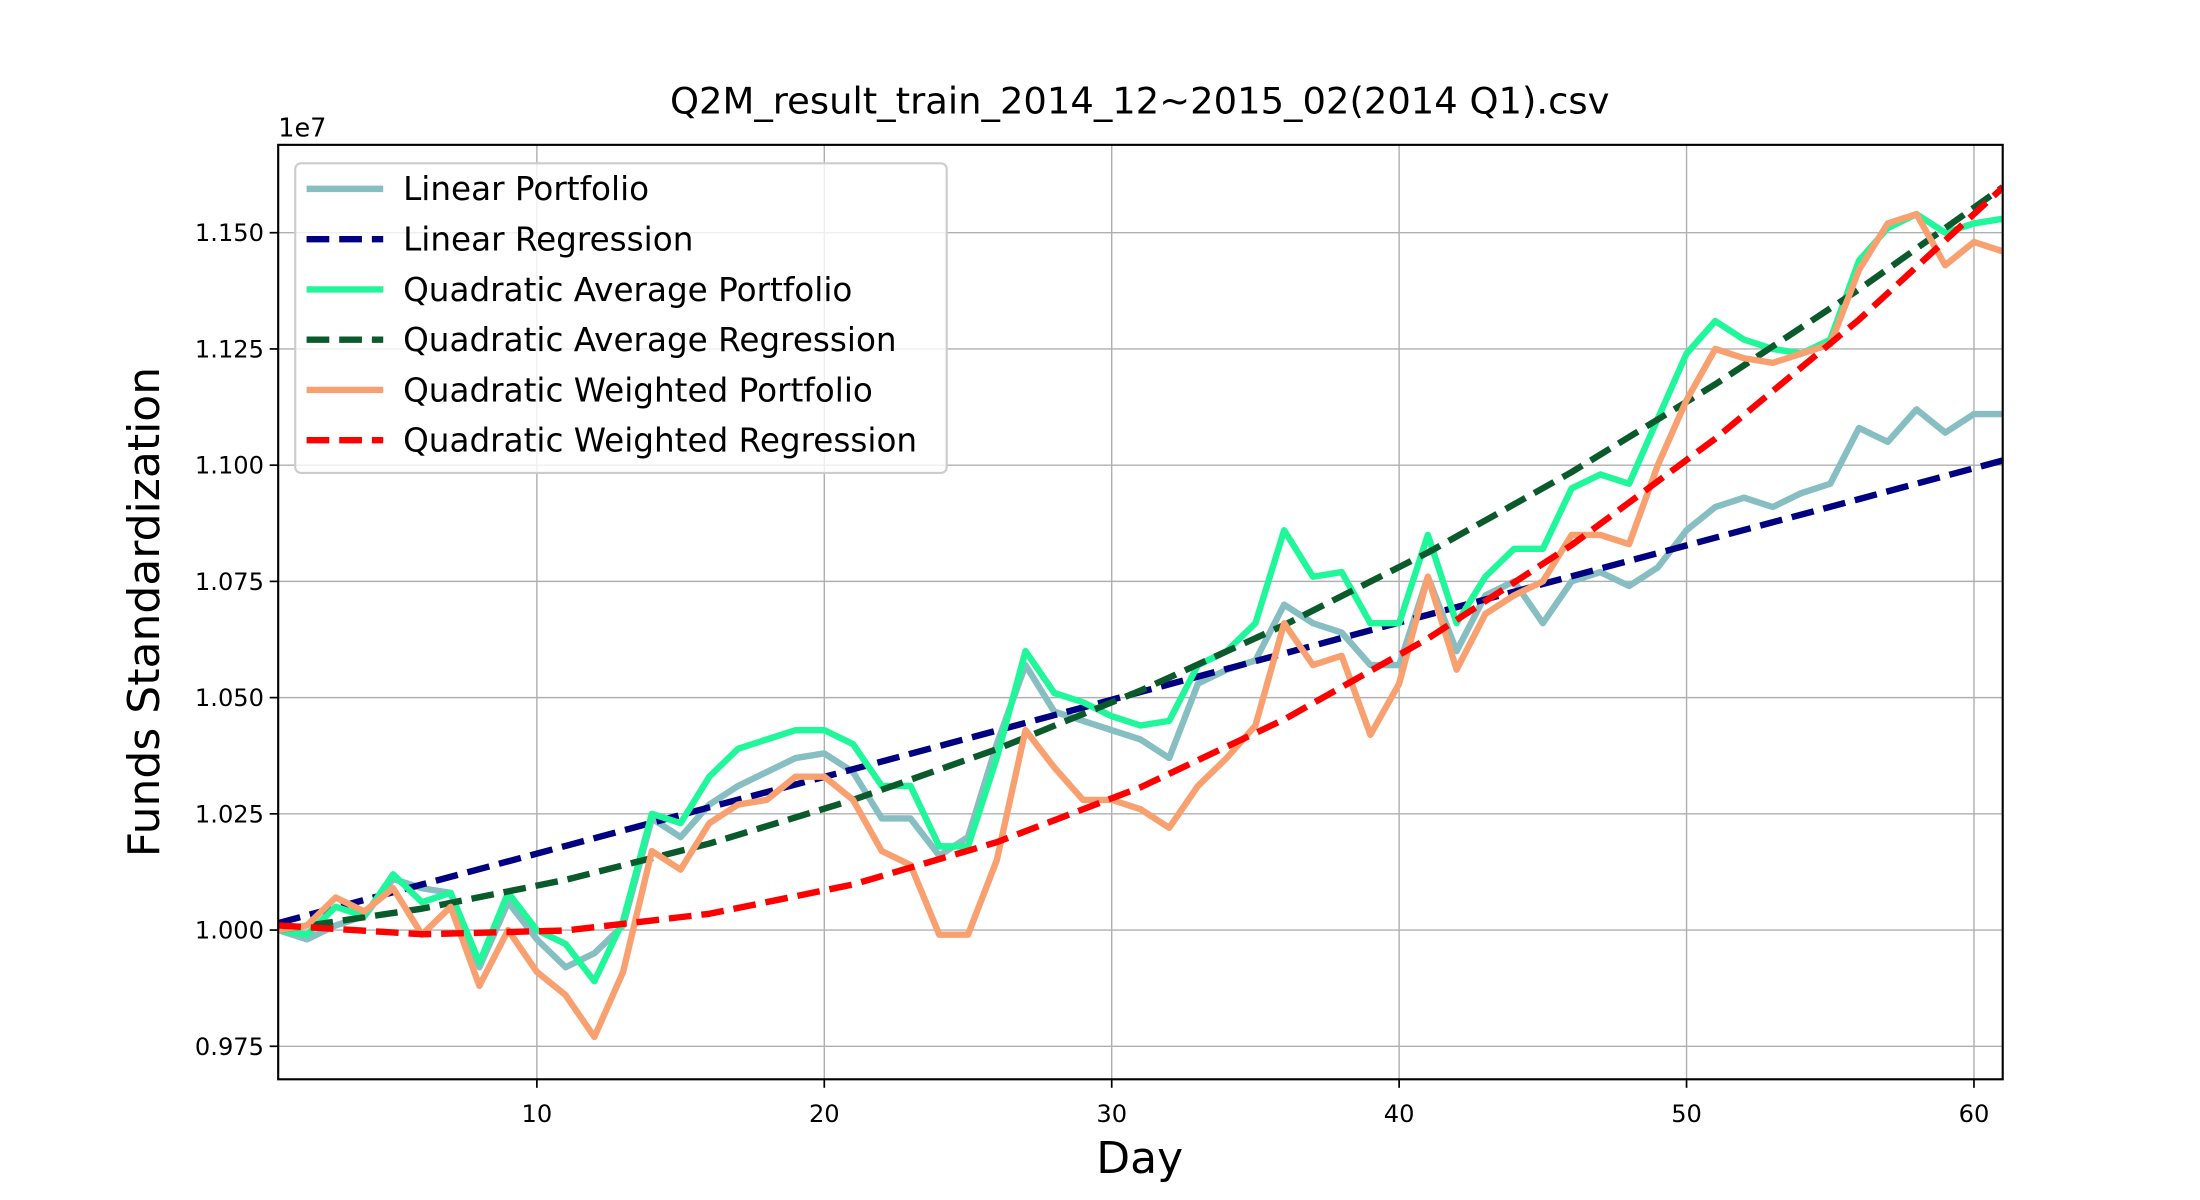 Image resolution: width=2200 pixels, height=1200 pixels. Describe the element at coordinates (650, 340) in the screenshot. I see `legend-label: Quadratic Average Regression` at that location.